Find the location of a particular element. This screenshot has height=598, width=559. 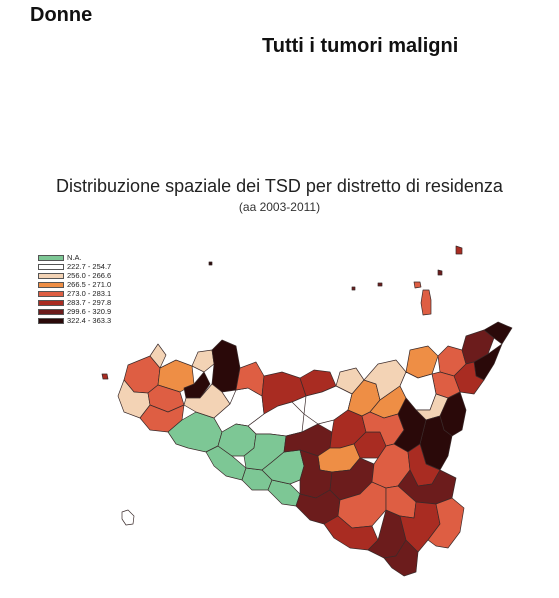

legend-label: 322.4 - 363.3 is located at coordinates (89, 320).